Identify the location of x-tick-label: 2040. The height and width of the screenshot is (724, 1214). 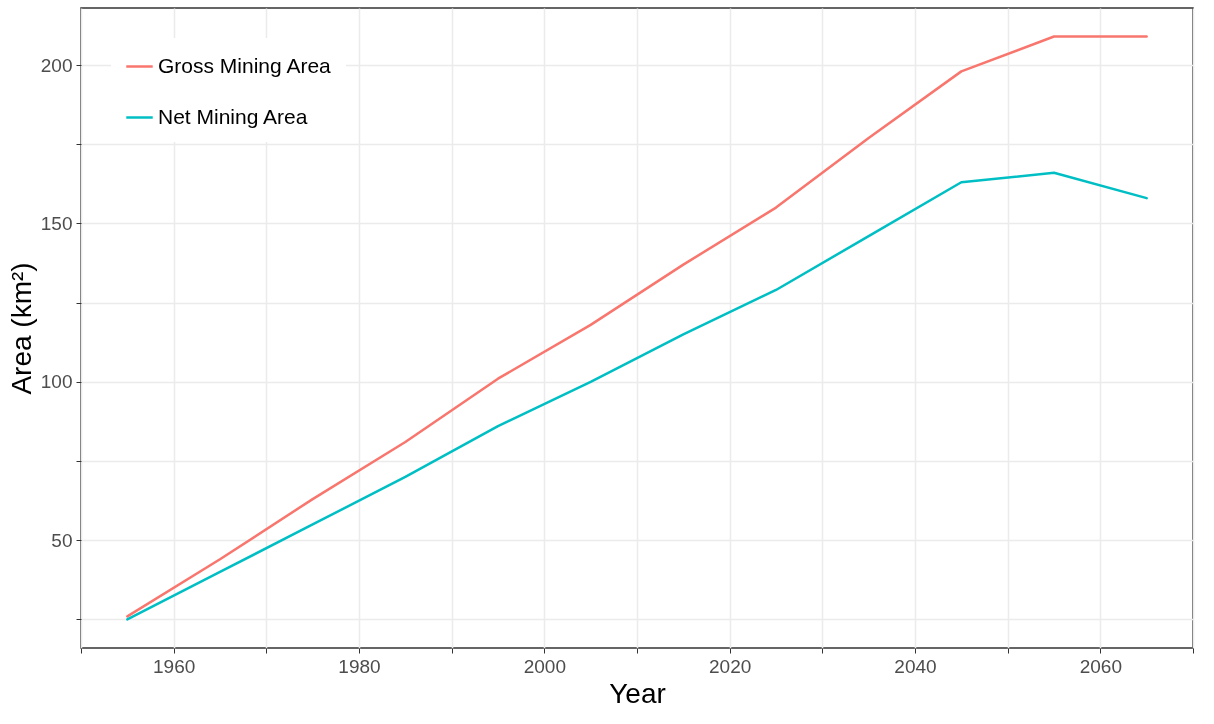
(915, 666).